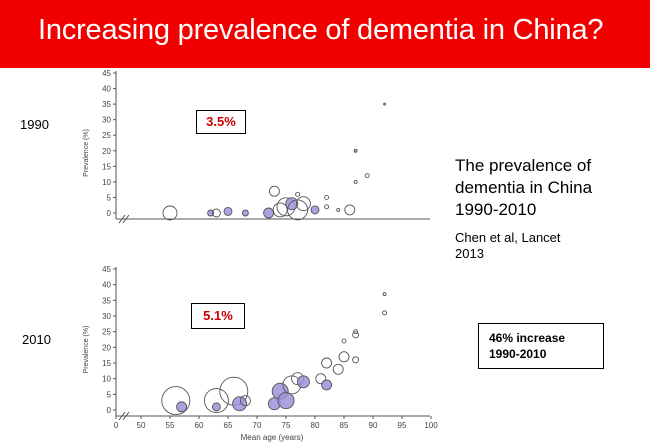 The width and height of the screenshot is (650, 445). I want to click on x-tick-label: 65, so click(228, 425).